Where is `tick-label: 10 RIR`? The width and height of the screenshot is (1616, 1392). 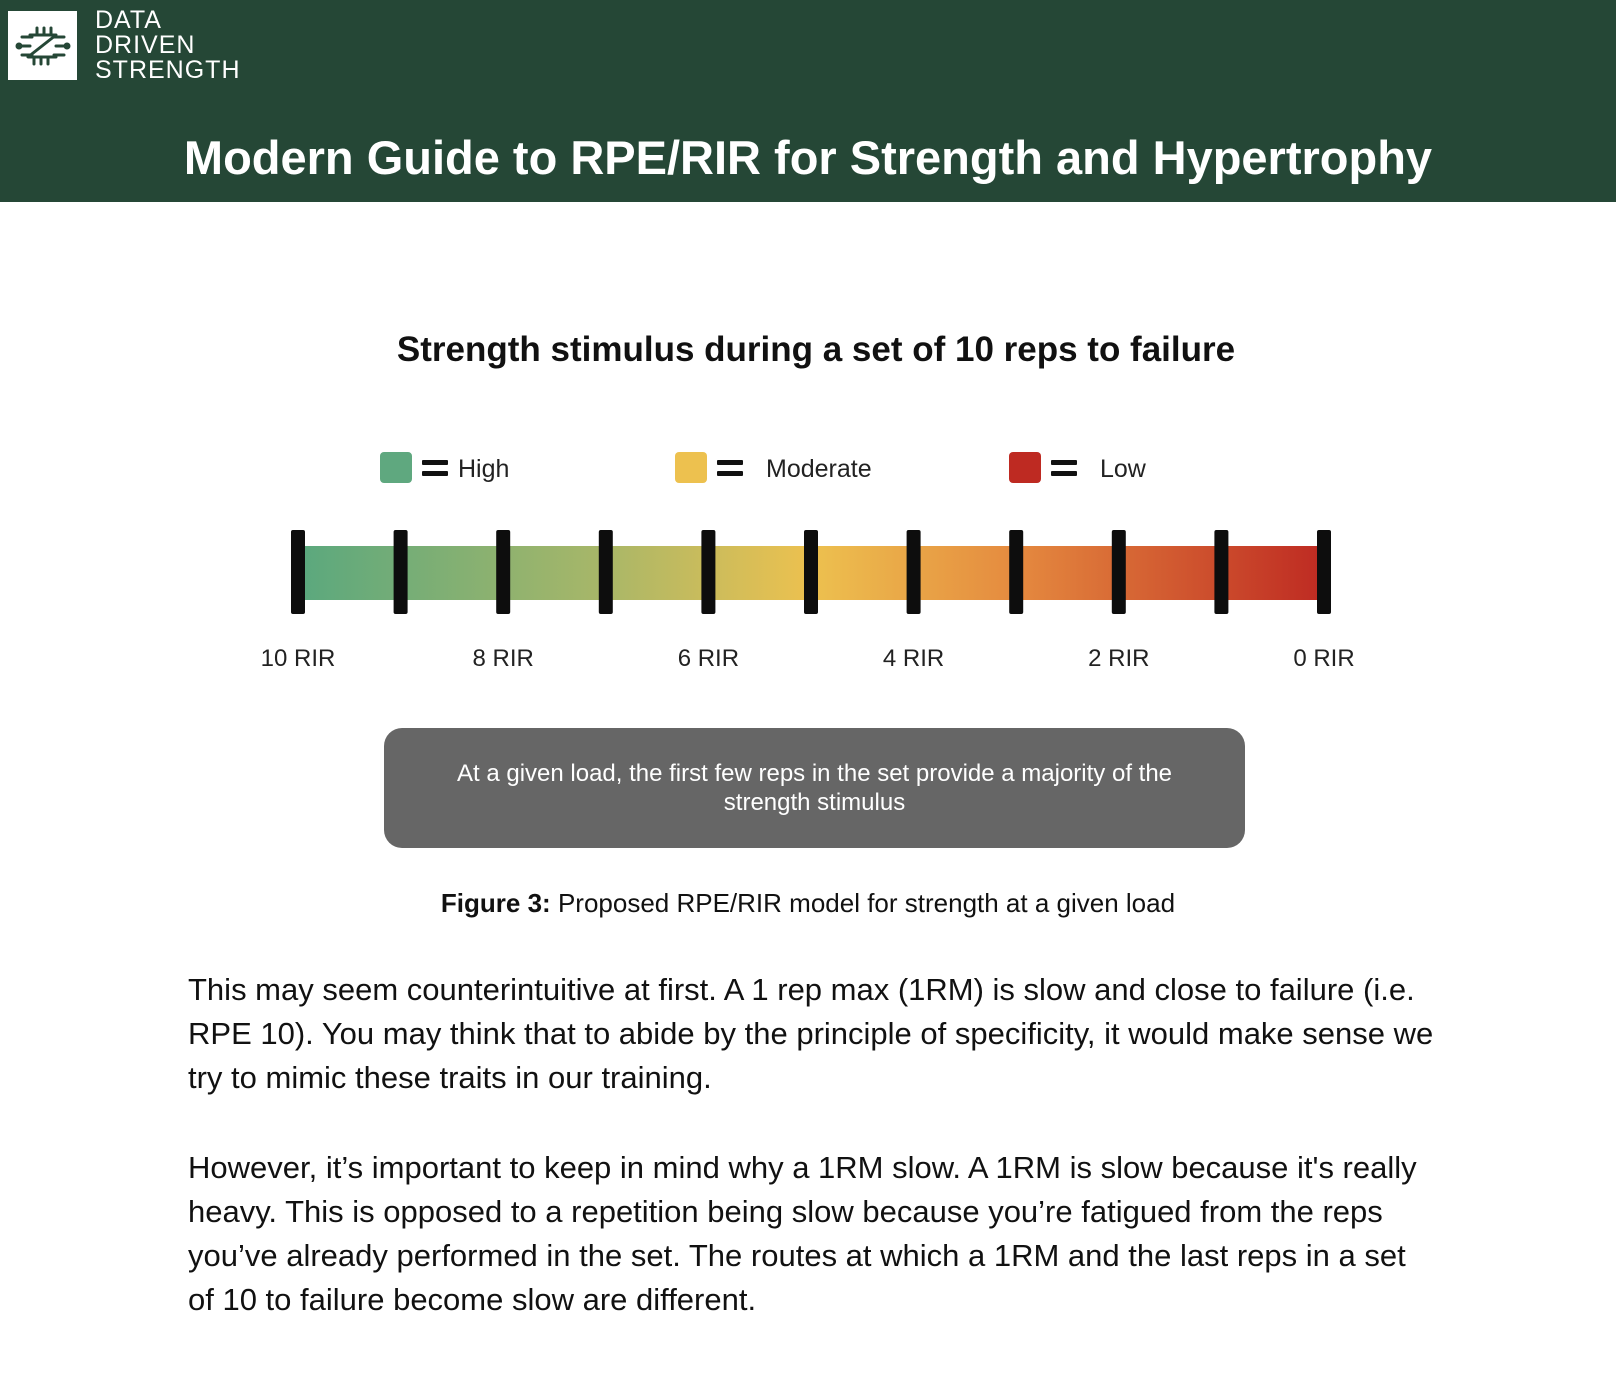
tick-label: 10 RIR is located at coordinates (298, 658).